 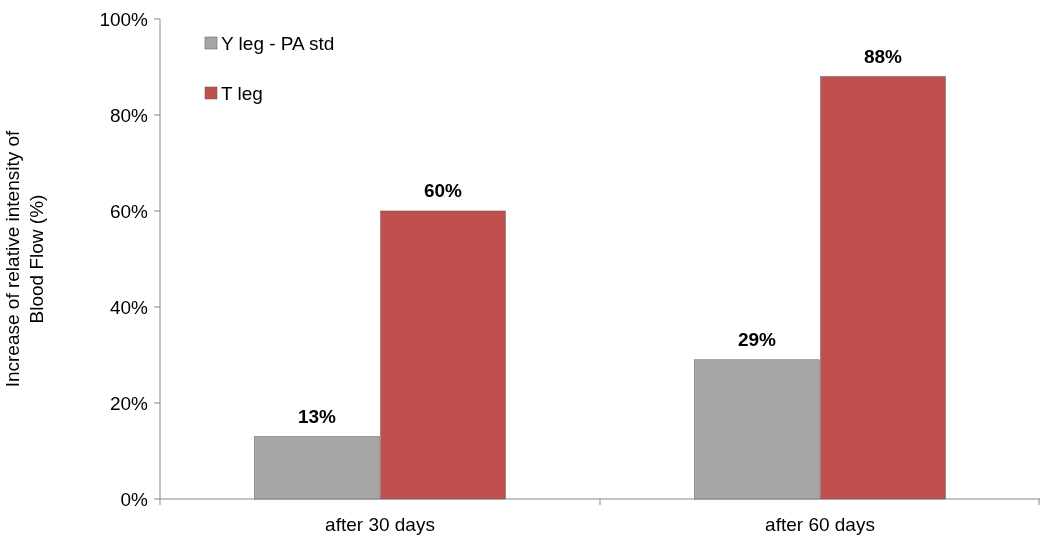 I want to click on x-tick-label: after 30 days, so click(x=380, y=524).